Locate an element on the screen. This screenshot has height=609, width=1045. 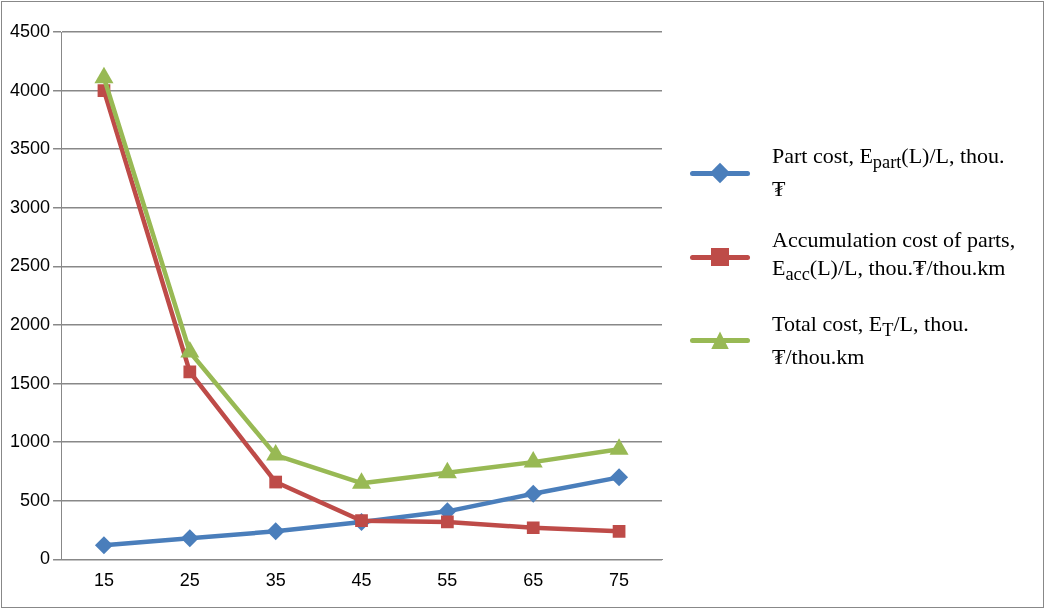
y-tick-label: 3500 is located at coordinates (30, 148).